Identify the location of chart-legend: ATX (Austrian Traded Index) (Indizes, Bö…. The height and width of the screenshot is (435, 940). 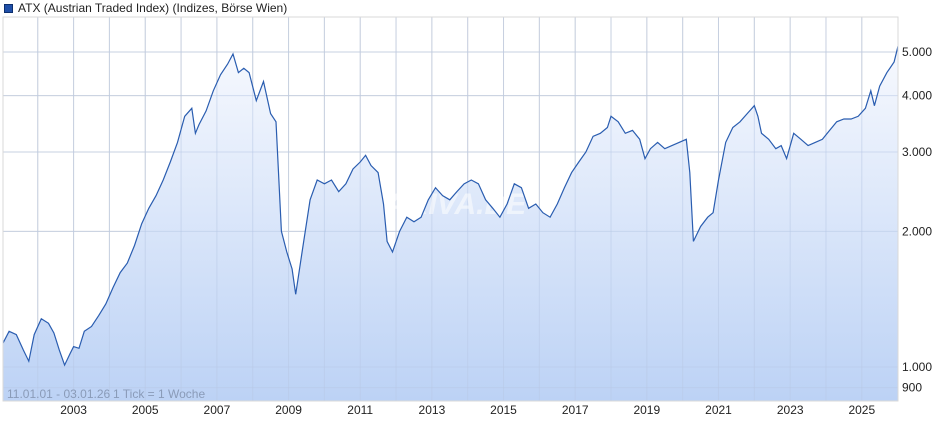
(145, 8).